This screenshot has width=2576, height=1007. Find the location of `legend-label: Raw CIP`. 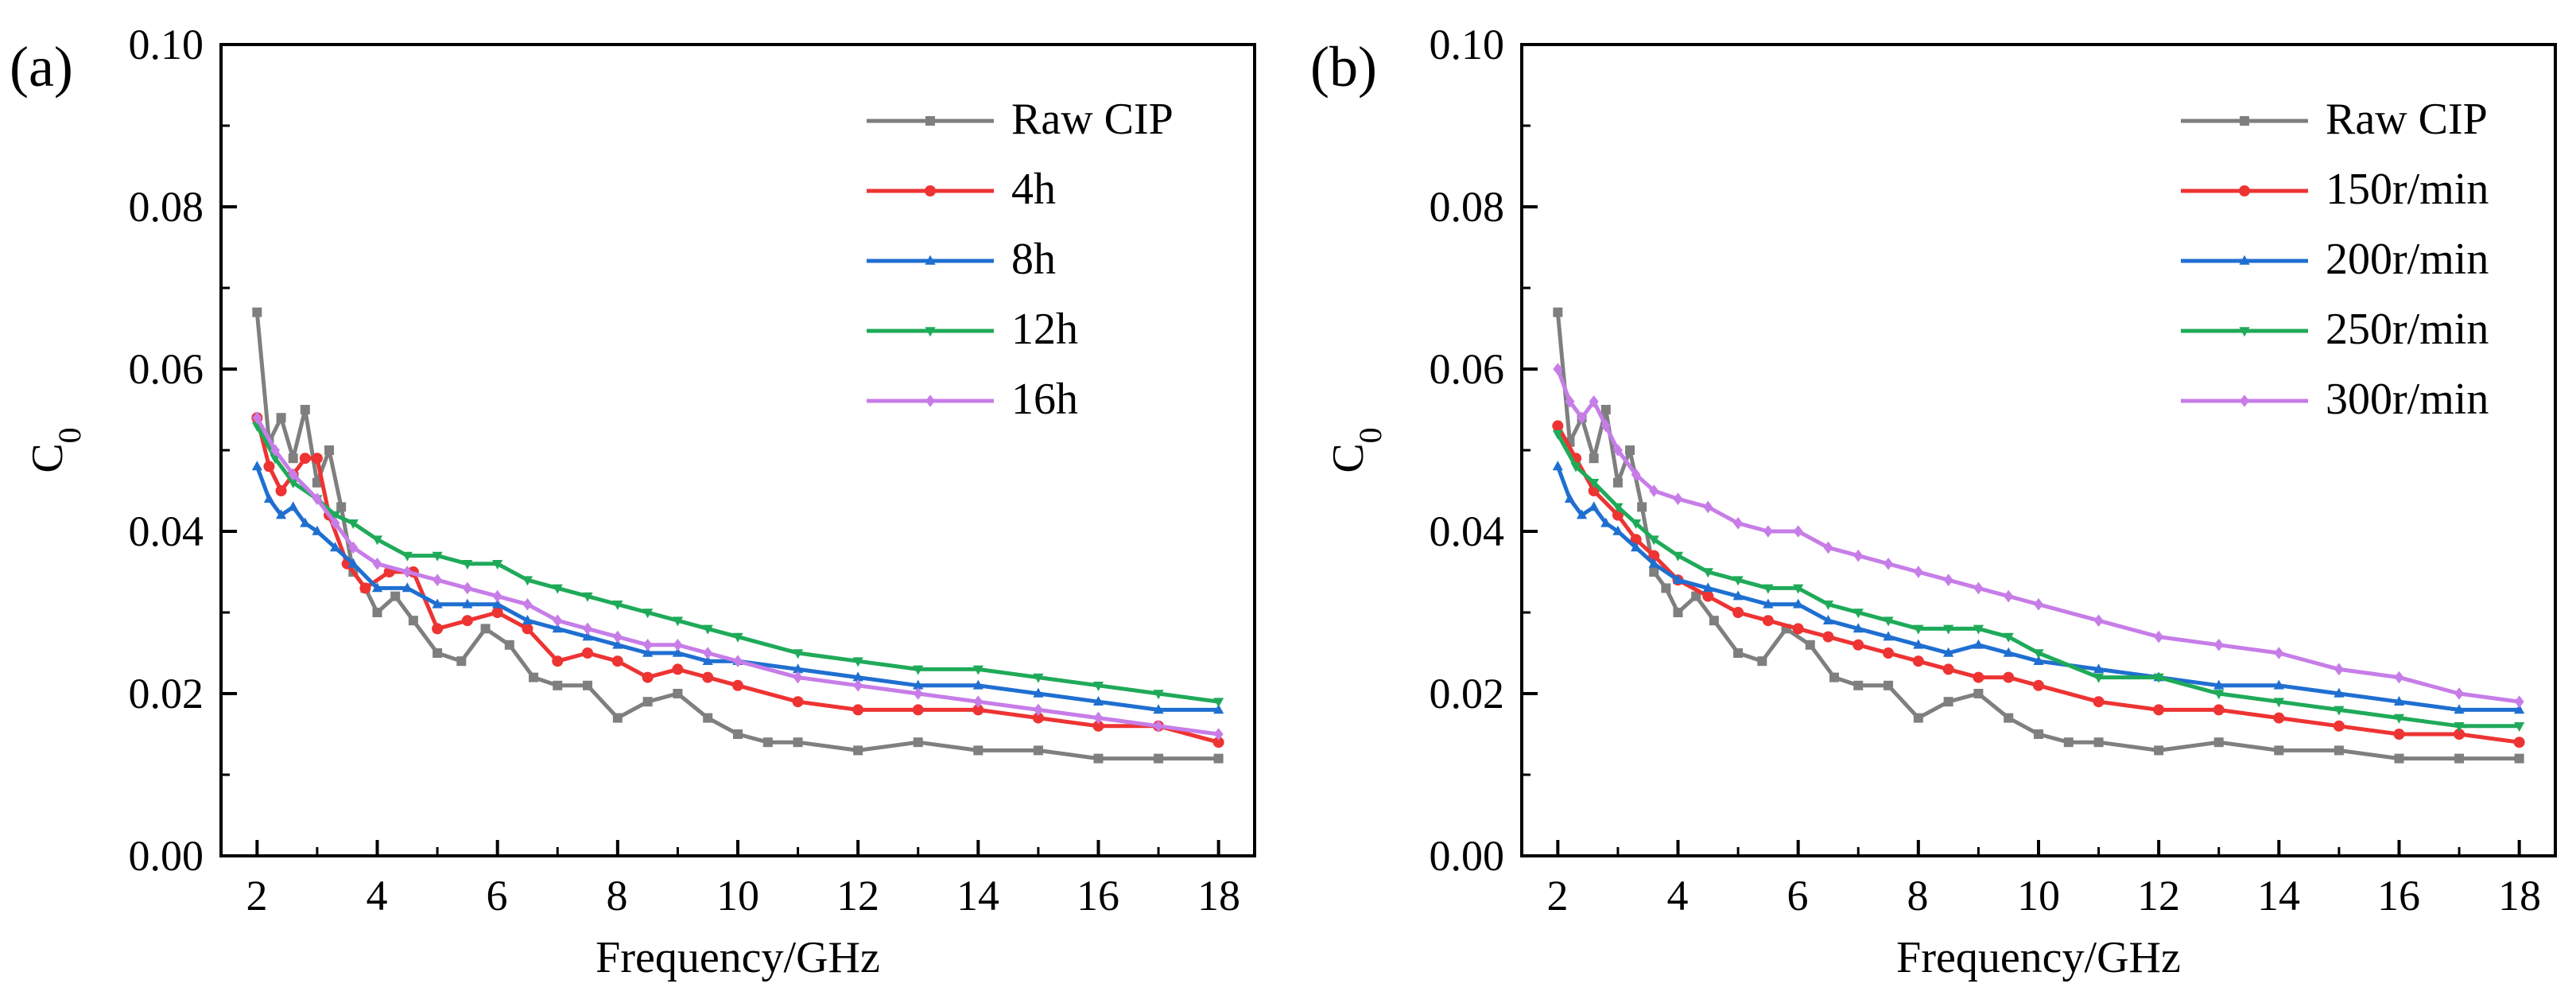

legend-label: Raw CIP is located at coordinates (2407, 119).